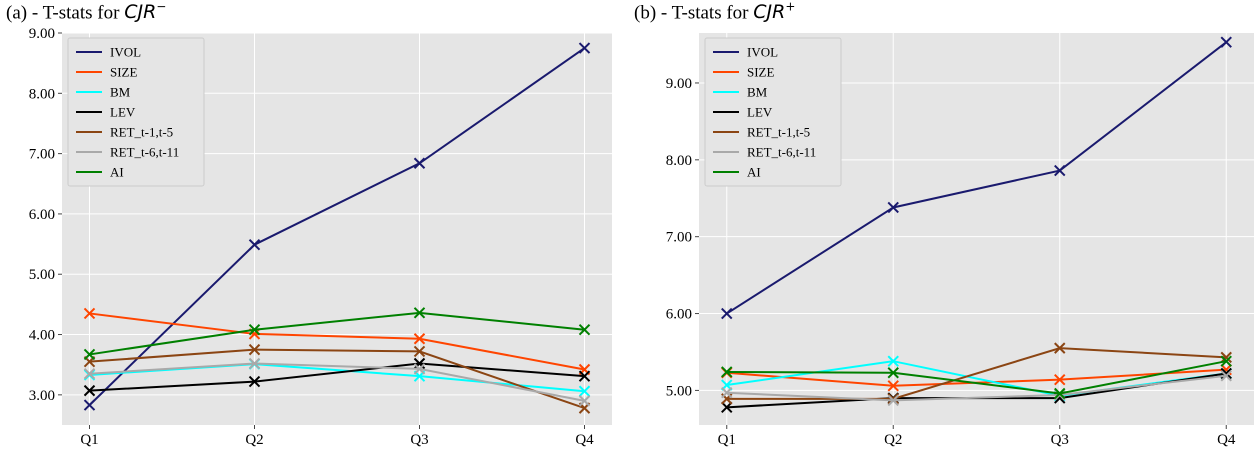 Image resolution: width=1257 pixels, height=455 pixels. I want to click on legend-b: IVOL SIZE BM LEV RET_t-1,t-5 RET_t-6,t-11 AI, so click(773, 112).